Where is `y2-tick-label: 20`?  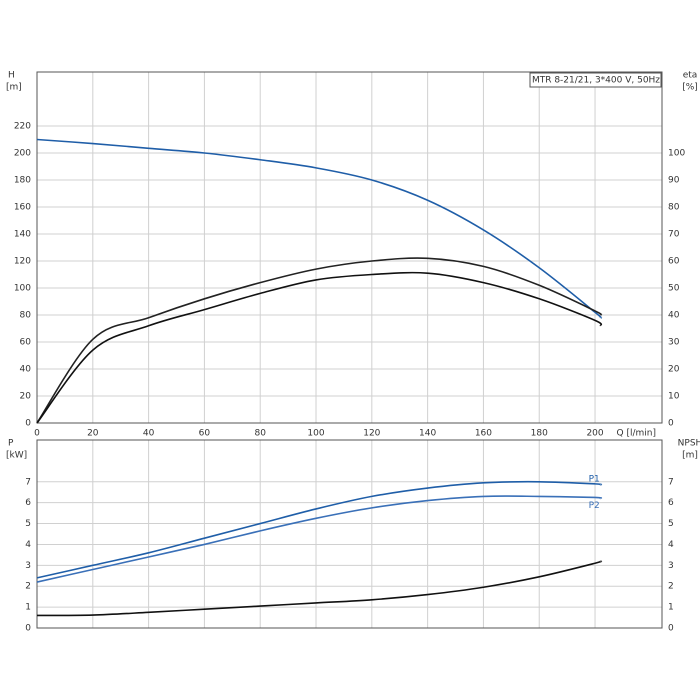 y2-tick-label: 20 is located at coordinates (674, 370).